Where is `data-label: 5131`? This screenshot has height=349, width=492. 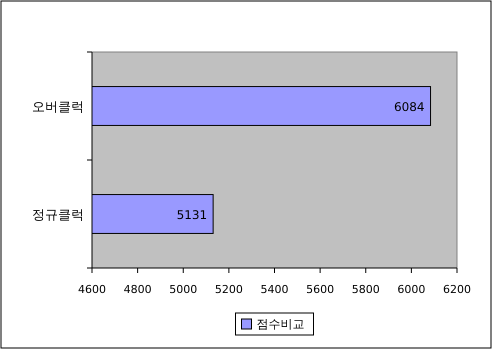
data-label: 5131 is located at coordinates (192, 215).